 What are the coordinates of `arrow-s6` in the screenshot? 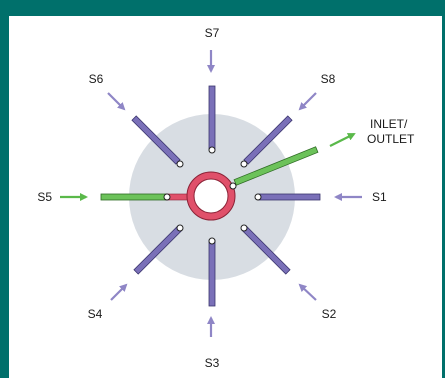 It's located at (116, 101).